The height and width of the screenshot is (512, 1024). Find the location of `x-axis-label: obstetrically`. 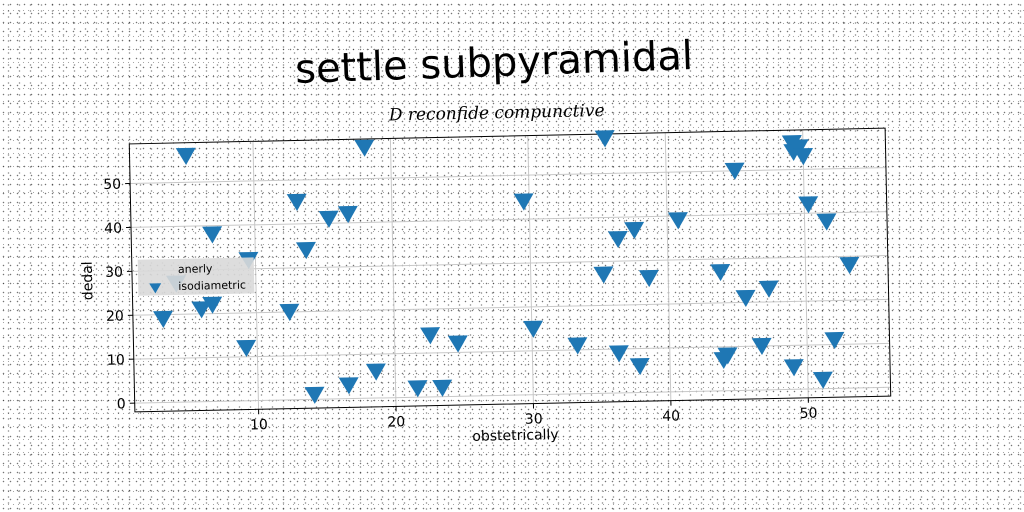

x-axis-label: obstetrically is located at coordinates (515, 436).